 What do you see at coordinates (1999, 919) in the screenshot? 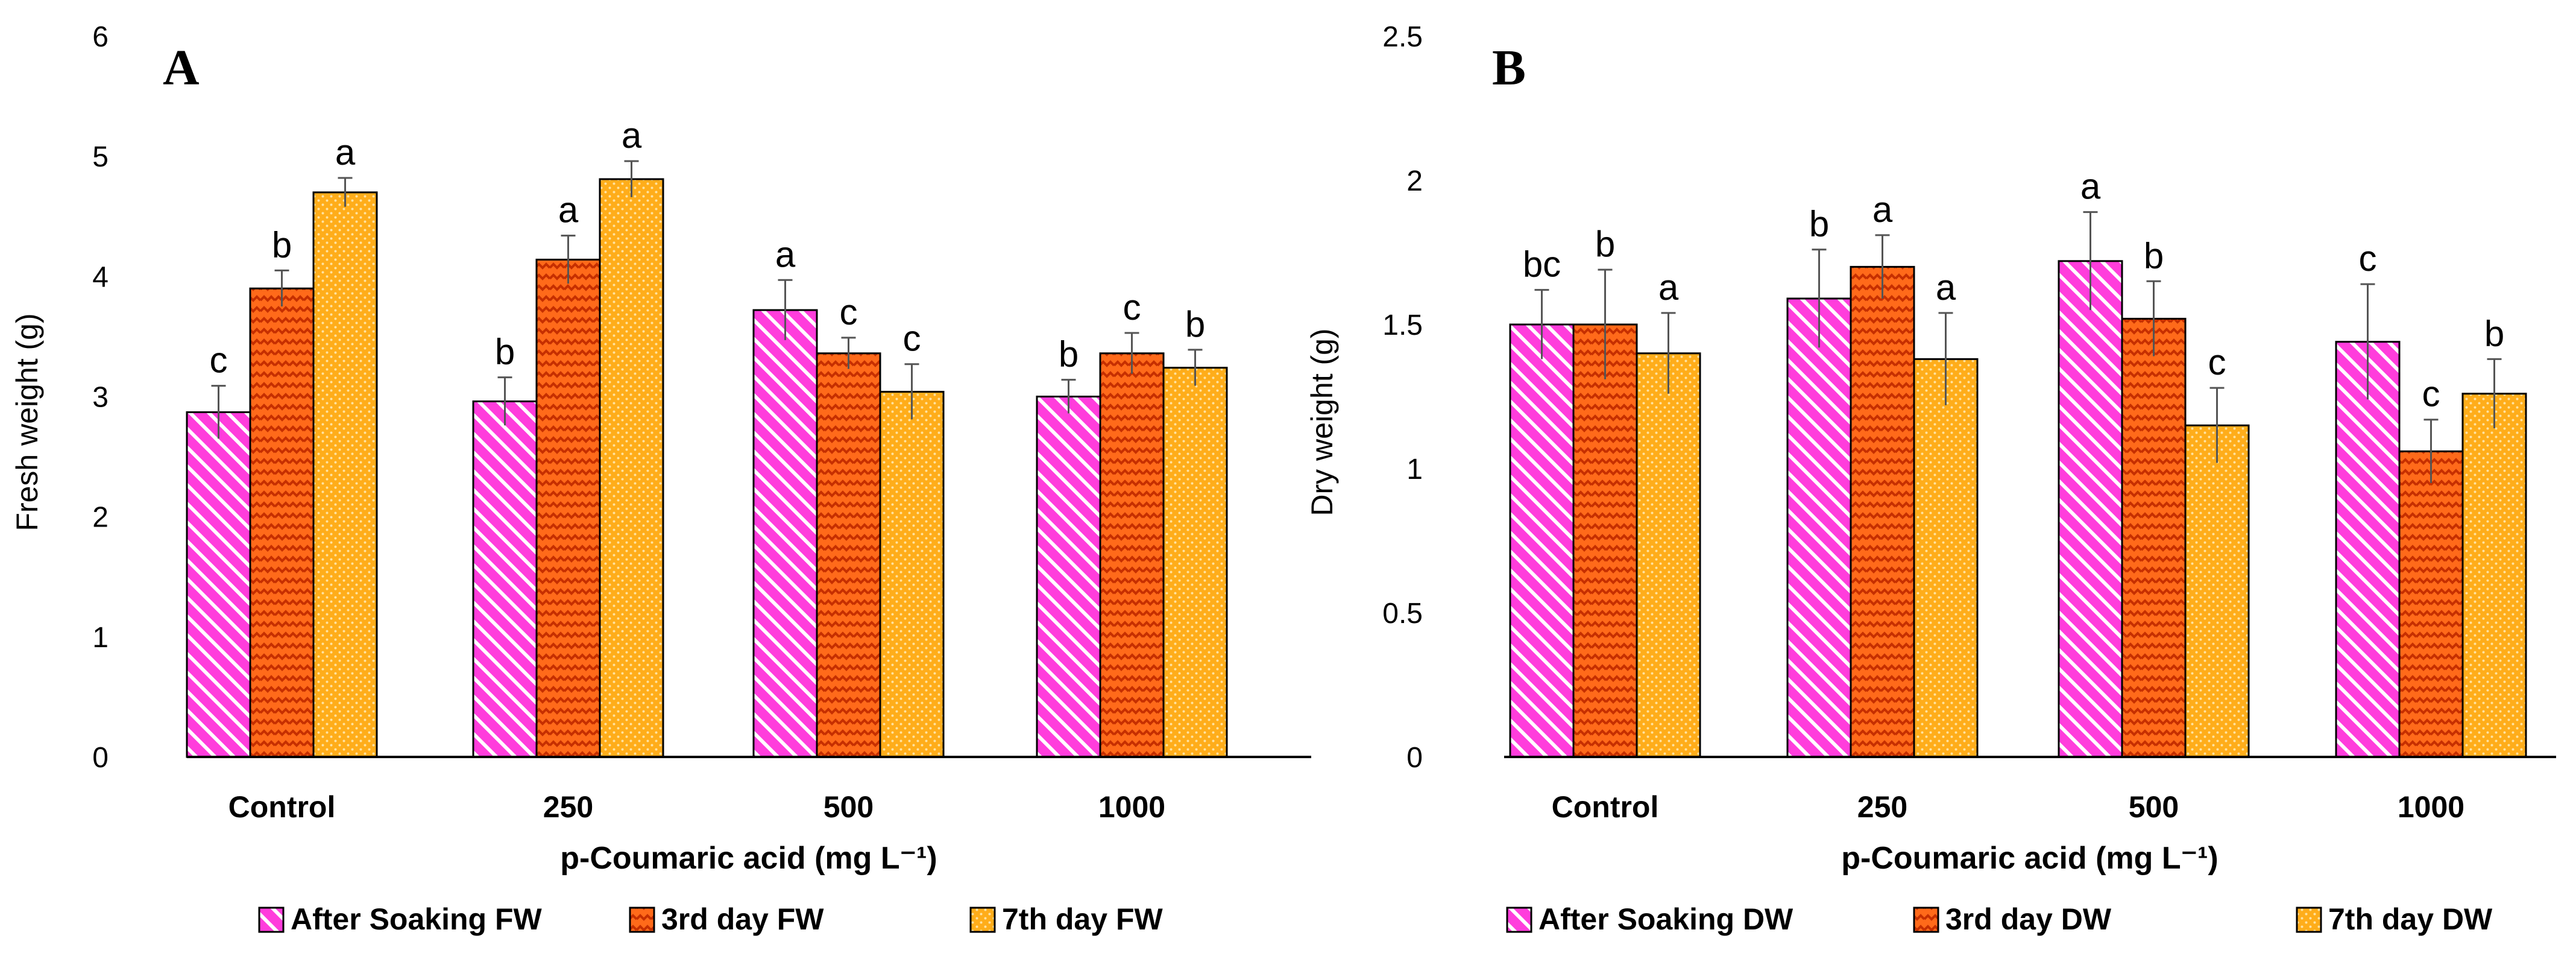
I see `legend: After Soaking DW 3rd day DW 7th day DW` at bounding box center [1999, 919].